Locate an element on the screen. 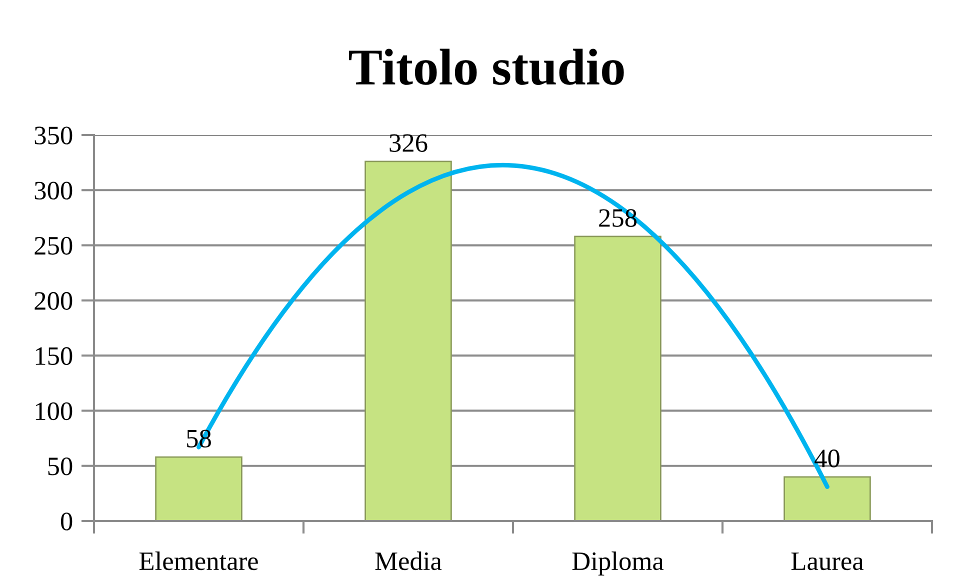  y-tick-label: 300 is located at coordinates (53, 191).